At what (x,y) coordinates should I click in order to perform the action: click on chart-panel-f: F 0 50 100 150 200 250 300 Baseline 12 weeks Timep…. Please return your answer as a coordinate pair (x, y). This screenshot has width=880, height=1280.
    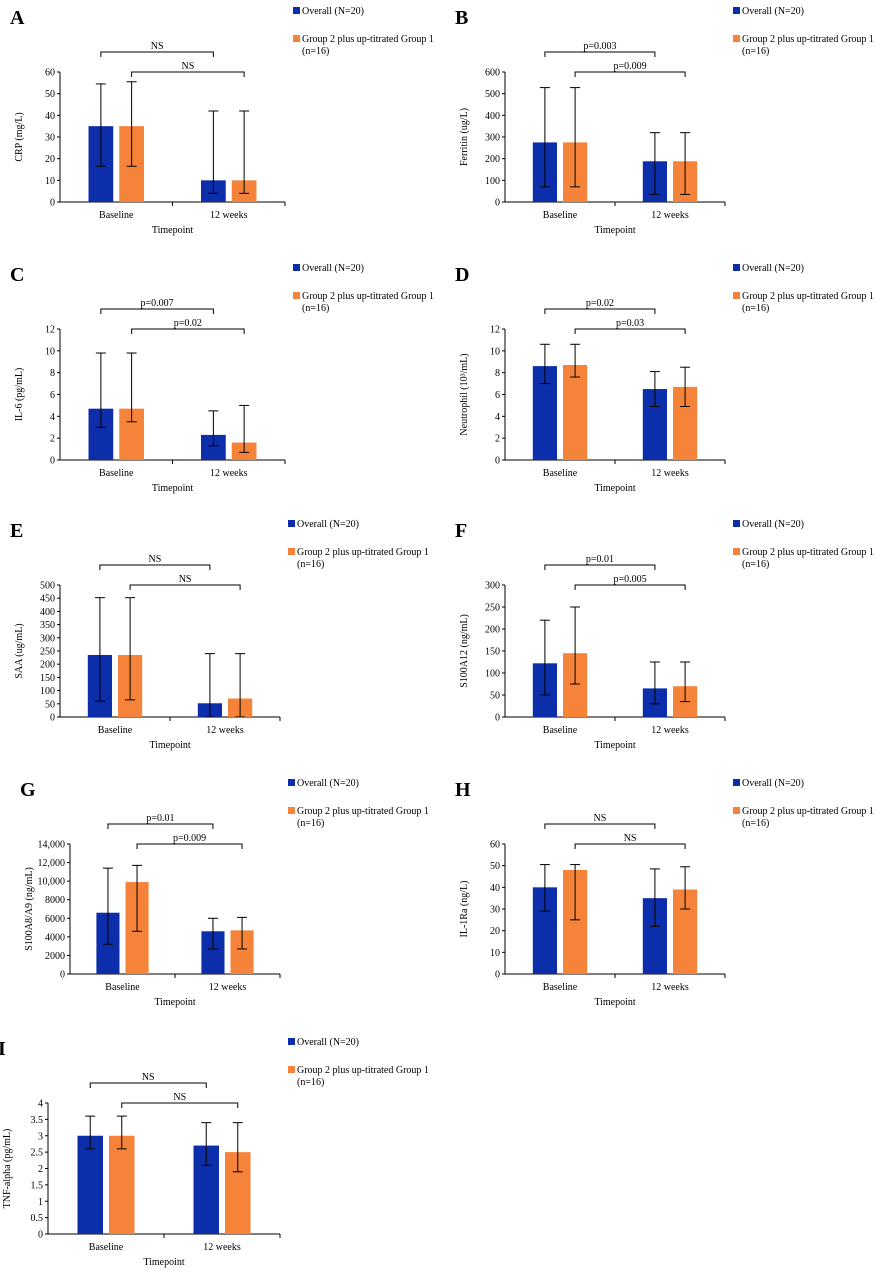
    Looking at the image, I should click on (664, 635).